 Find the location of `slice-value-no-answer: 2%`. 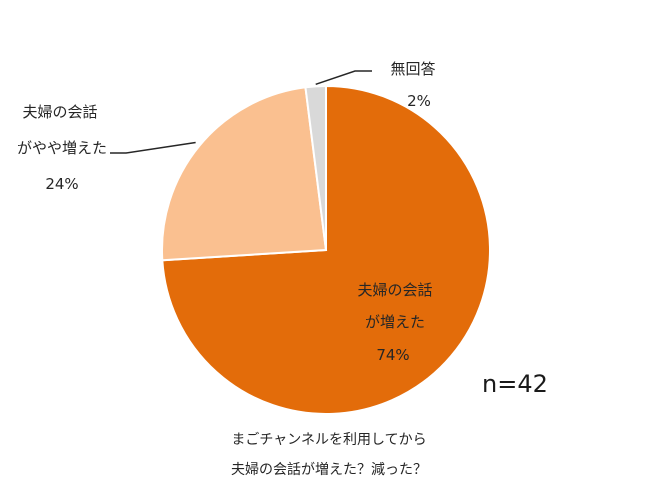

slice-value-no-answer: 2% is located at coordinates (419, 101).